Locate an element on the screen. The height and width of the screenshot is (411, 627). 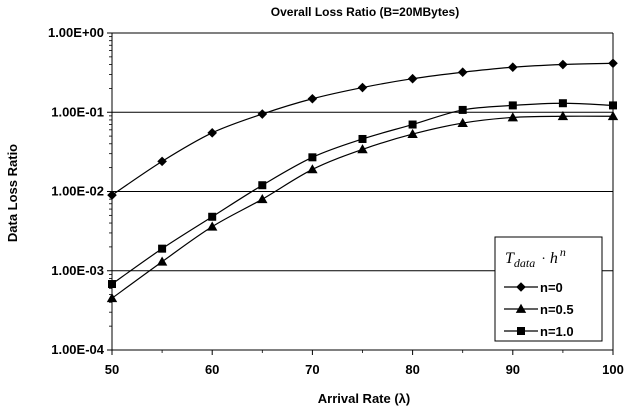
legend-title: Tdata · h n is located at coordinates (535, 257).